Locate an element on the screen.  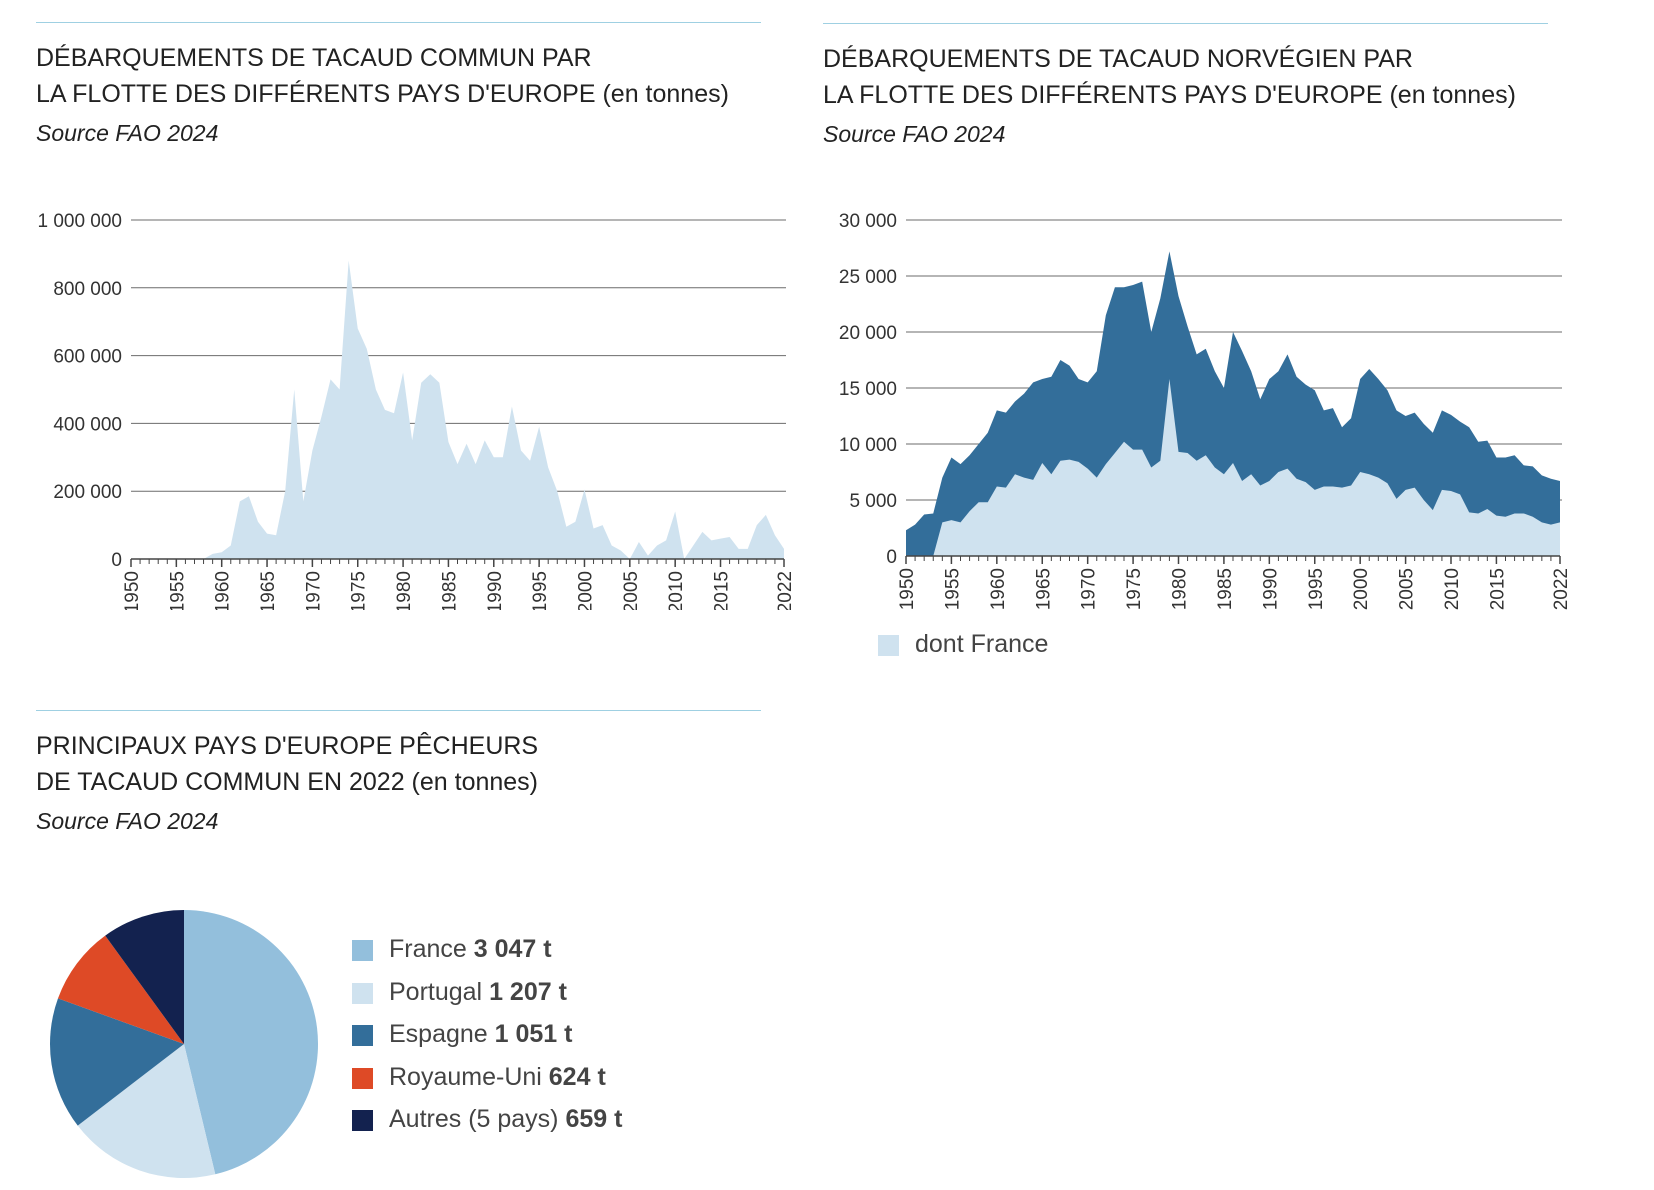
chart-2-source: Source FAO 2024 is located at coordinates (914, 134).